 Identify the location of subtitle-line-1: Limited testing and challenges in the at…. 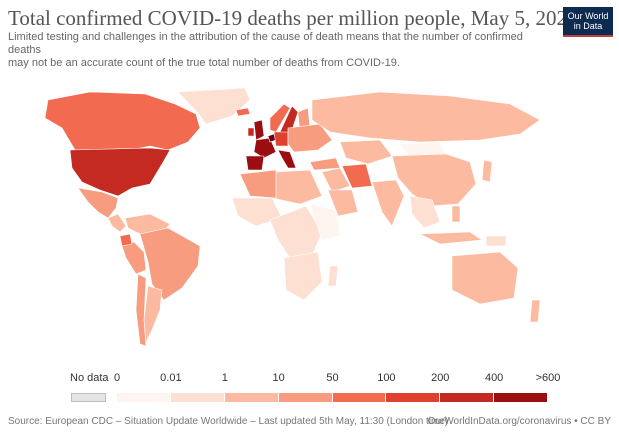
(265, 43).